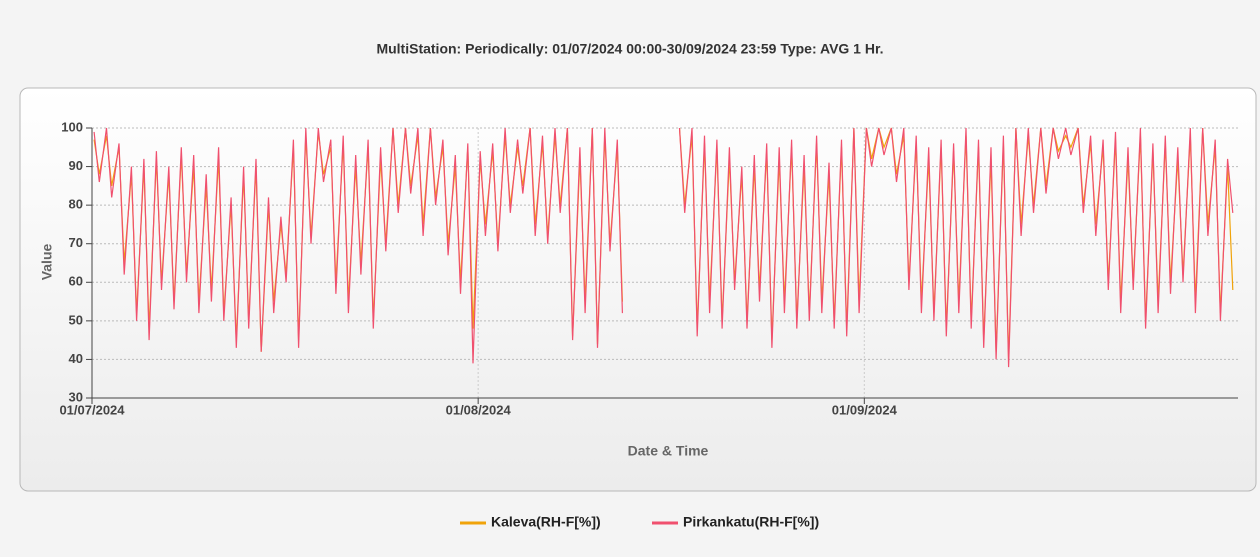  What do you see at coordinates (76, 281) in the screenshot?
I see `y-tick-label: 60` at bounding box center [76, 281].